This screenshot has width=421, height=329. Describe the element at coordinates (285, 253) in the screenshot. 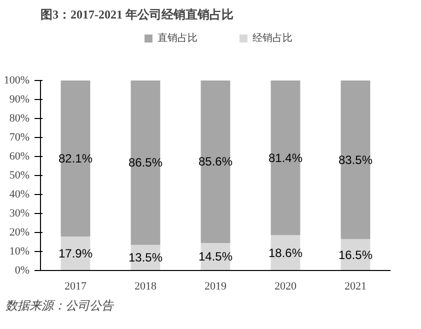

I see `data-label: 18.6%` at that location.